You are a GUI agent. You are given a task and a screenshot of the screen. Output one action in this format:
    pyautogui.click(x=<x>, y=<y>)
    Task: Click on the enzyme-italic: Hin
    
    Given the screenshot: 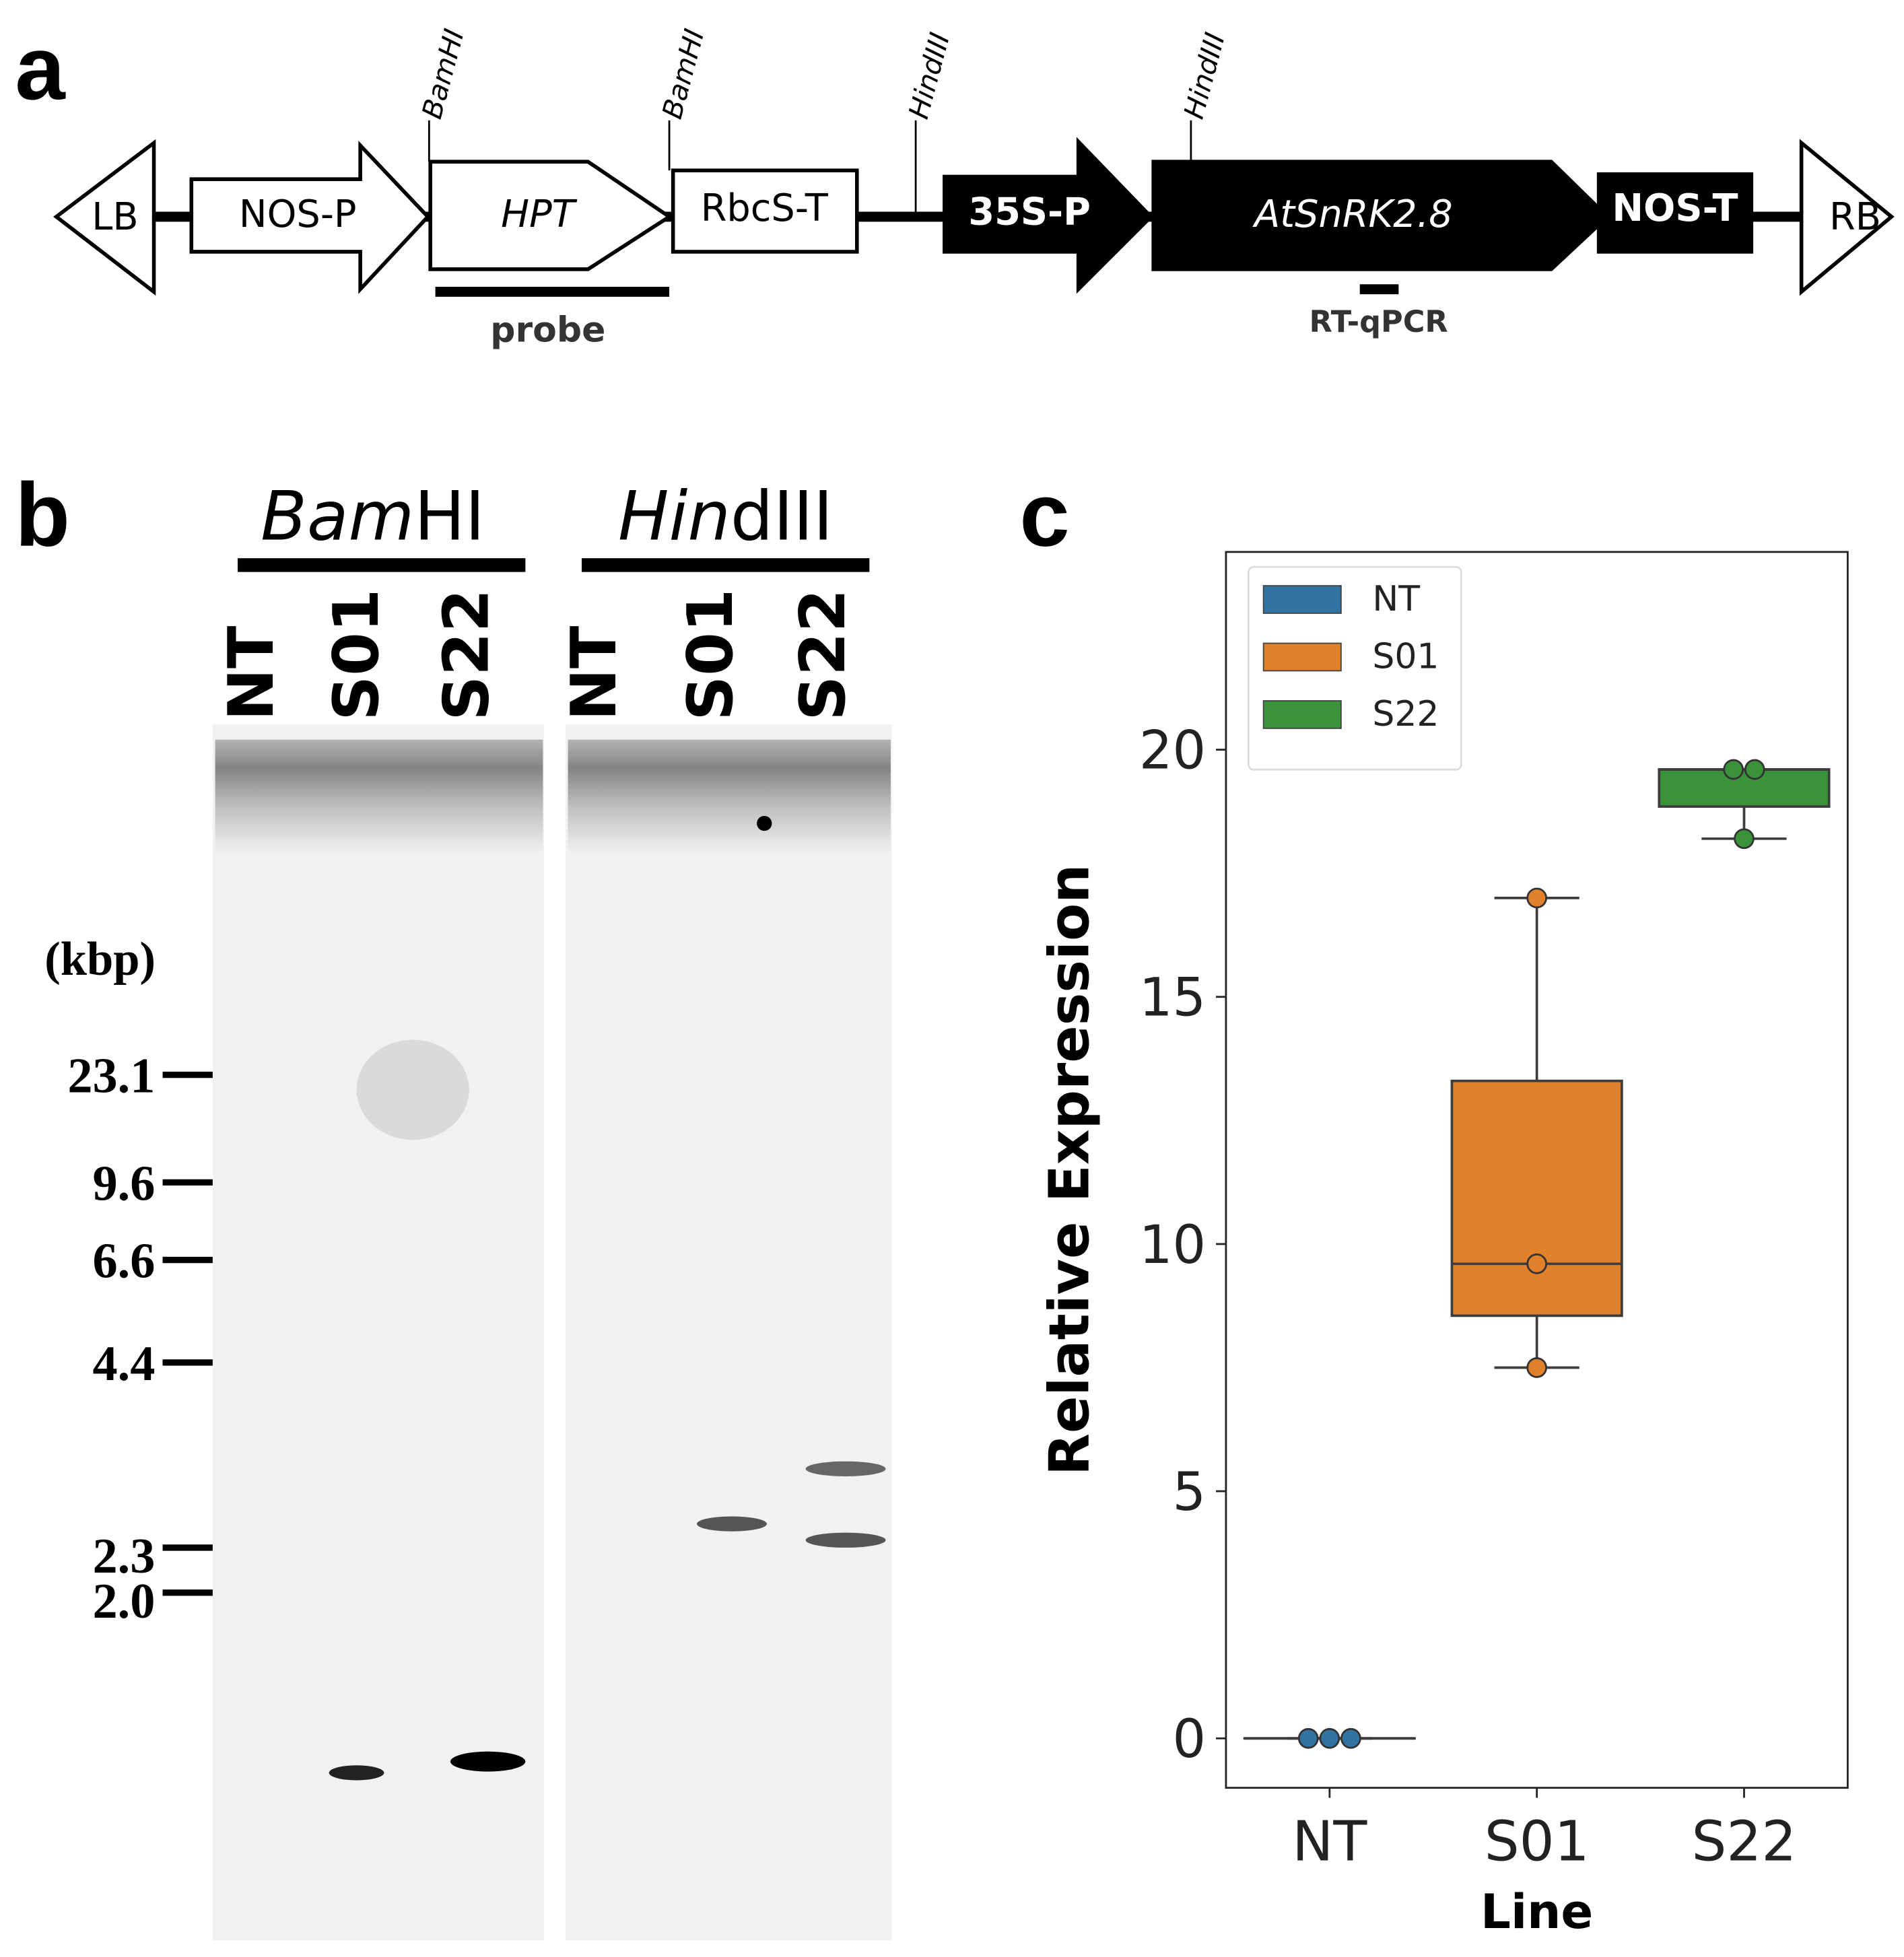 What is the action you would take?
    pyautogui.click(x=674, y=516)
    